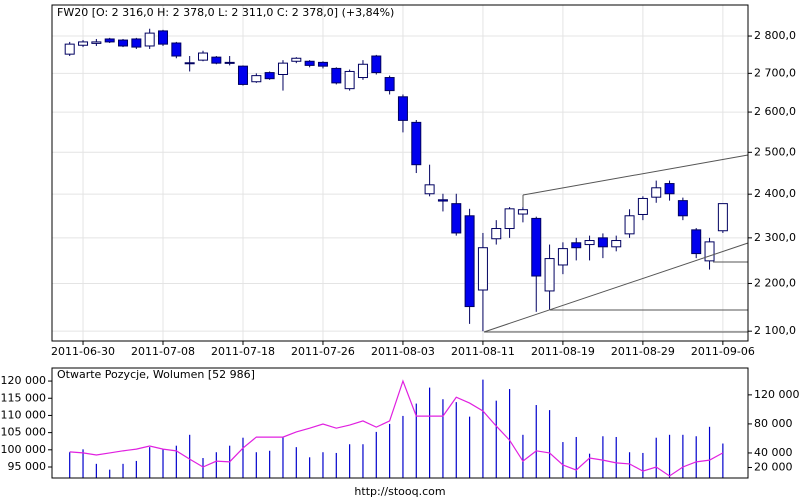 The image size is (800, 500). Describe the element at coordinates (775, 35) in the screenshot. I see `y-tick-label: 2 800,0` at that location.